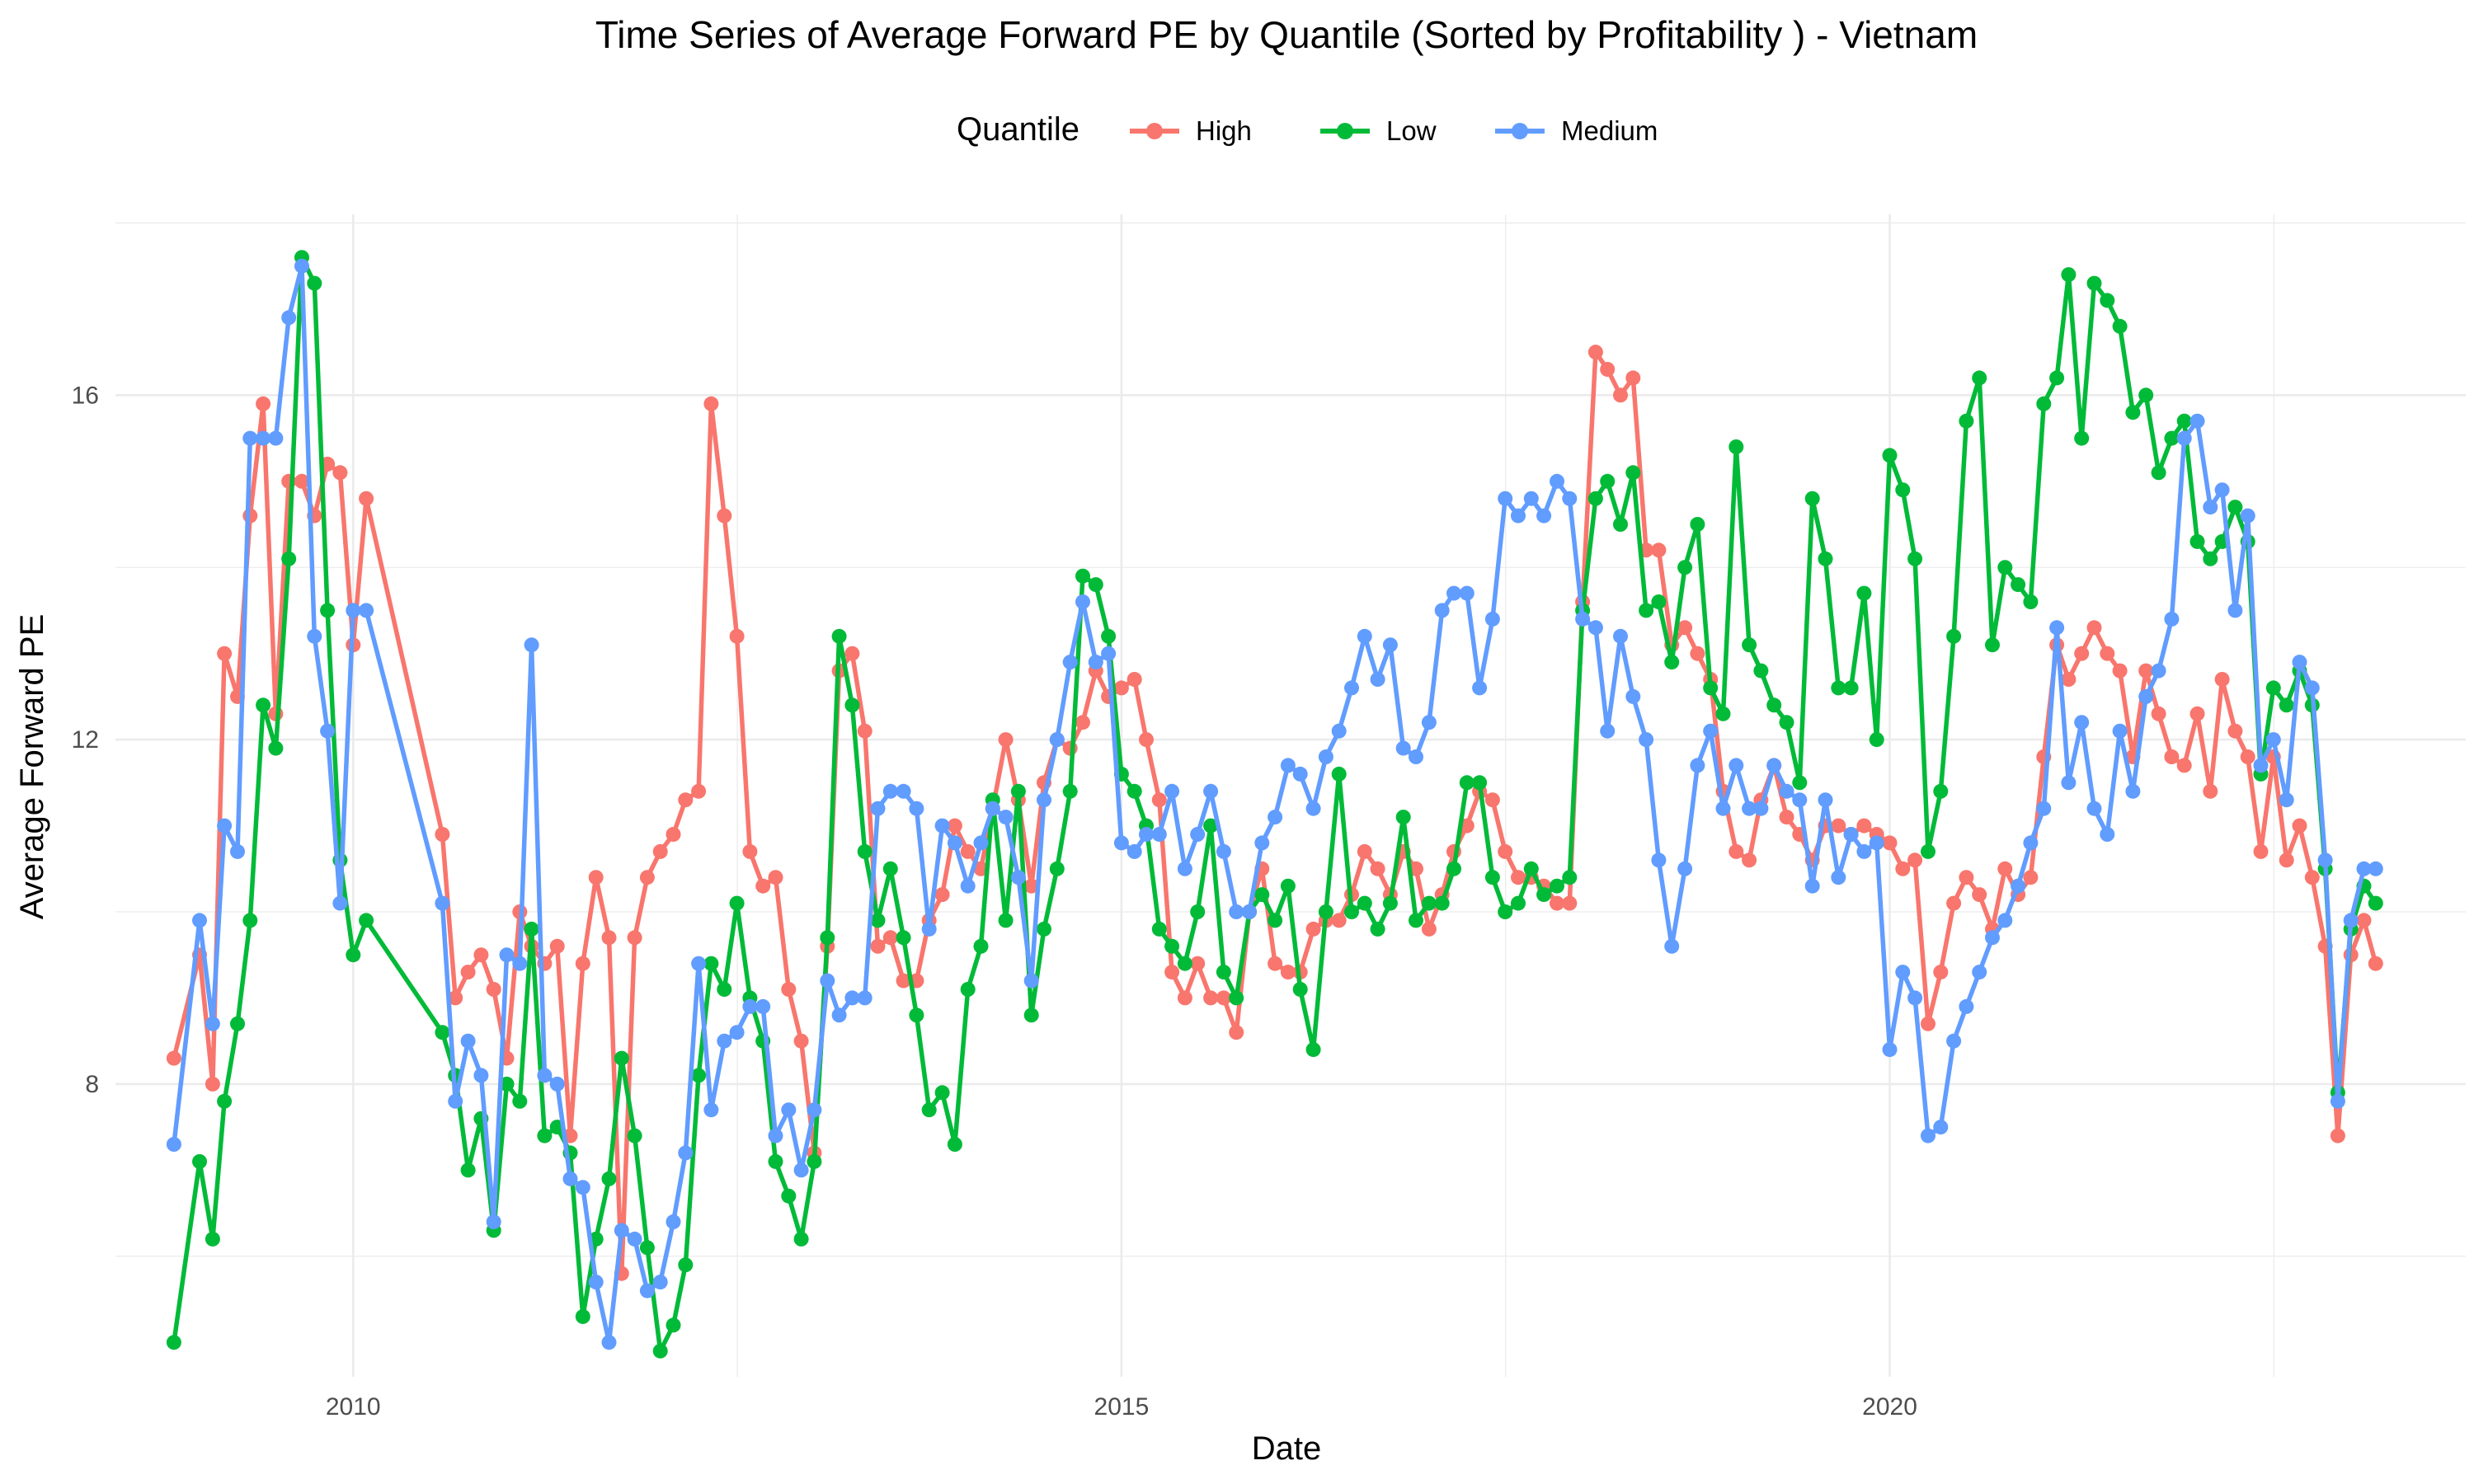 This screenshot has width=2474, height=1484. Describe the element at coordinates (1520, 131) in the screenshot. I see `legend-key-marker-medium` at that location.